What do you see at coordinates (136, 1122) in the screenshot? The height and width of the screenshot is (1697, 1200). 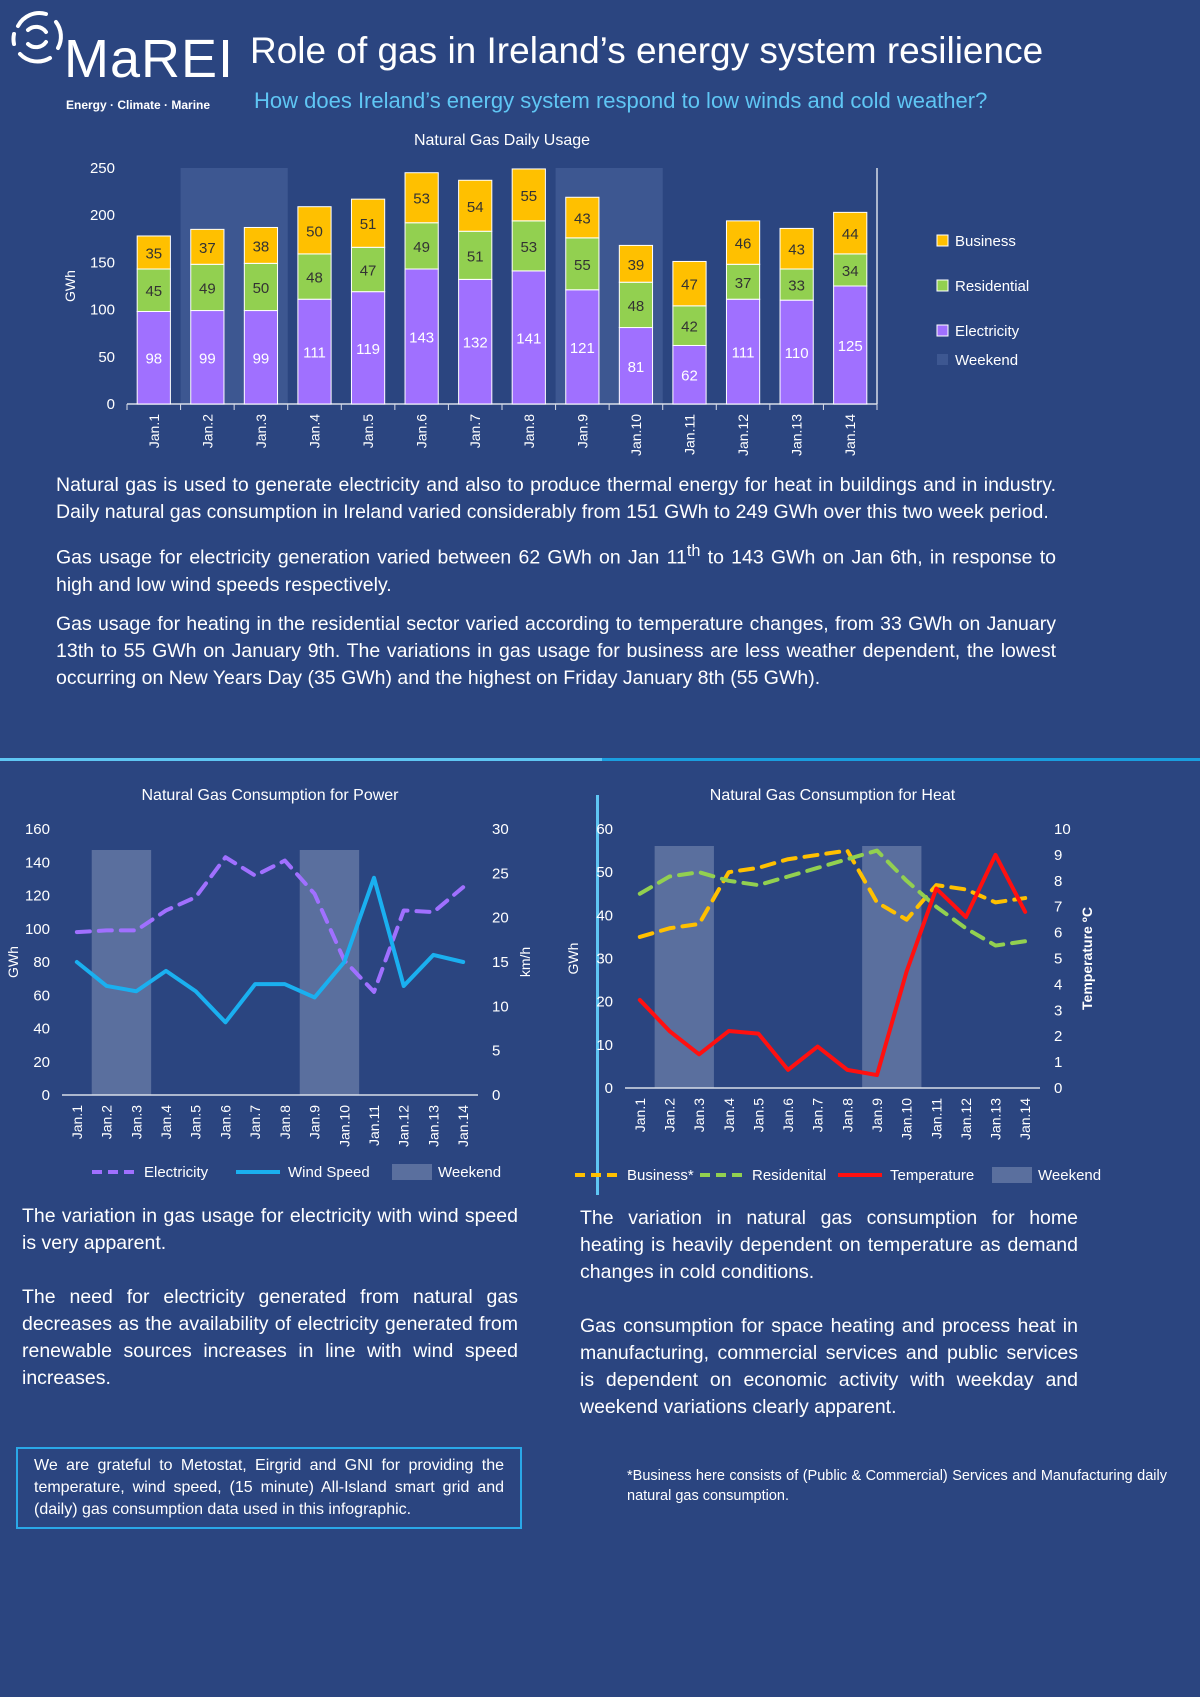 I see `x-tick-label: Jan.3` at bounding box center [136, 1122].